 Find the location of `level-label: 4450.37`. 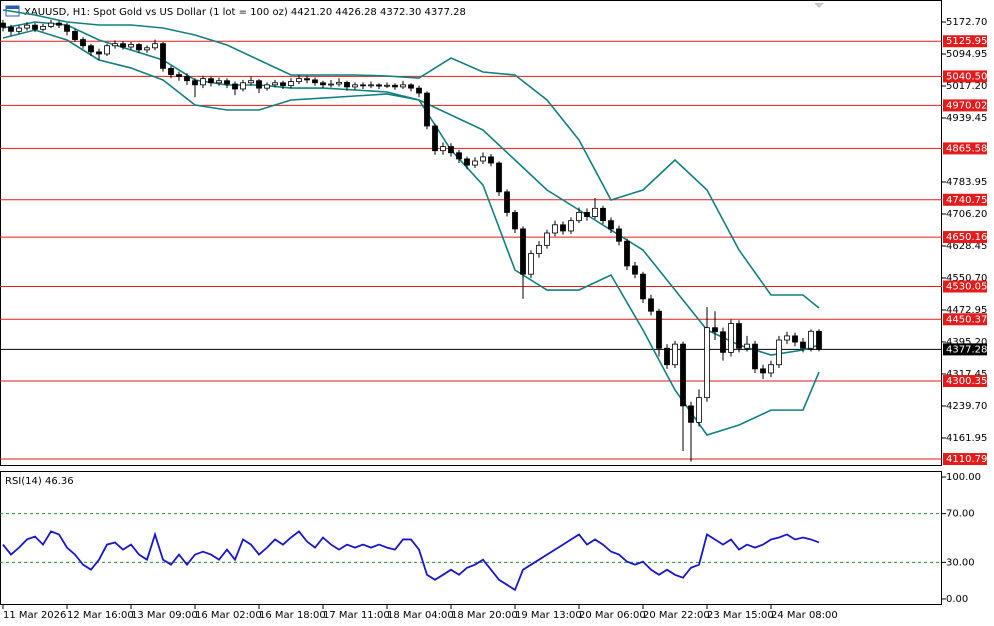

level-label: 4450.37 is located at coordinates (966, 319).